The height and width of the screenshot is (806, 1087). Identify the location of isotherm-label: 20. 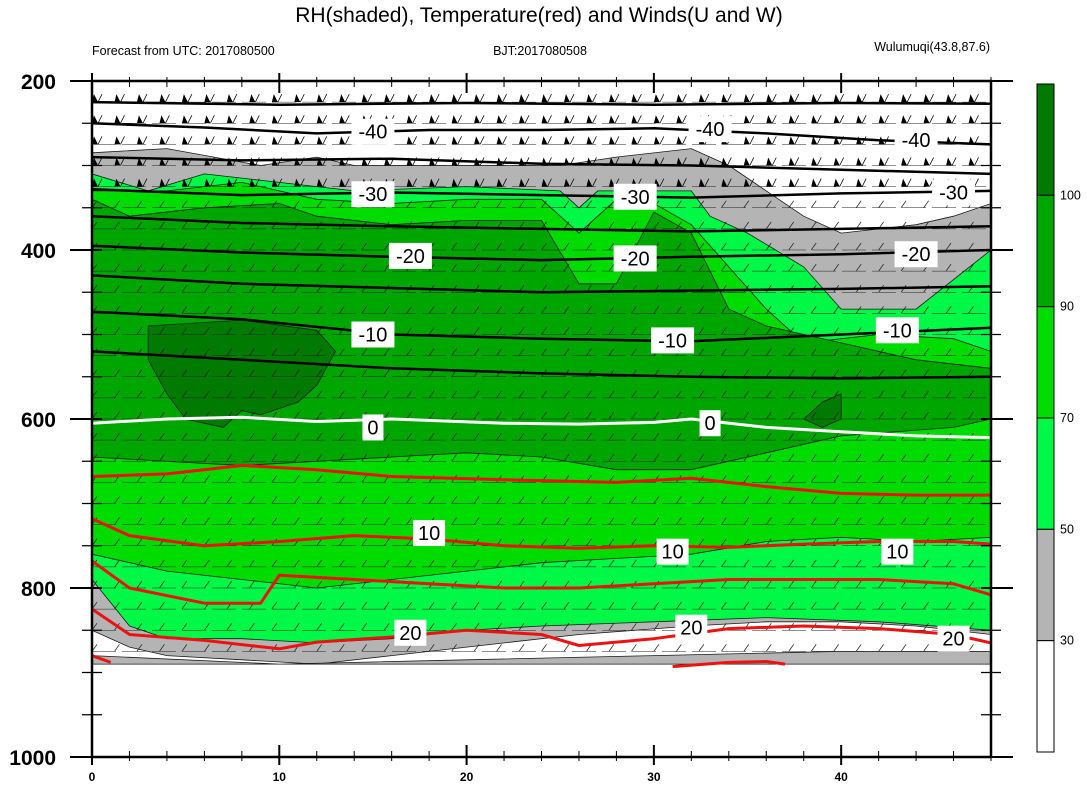
(953, 640).